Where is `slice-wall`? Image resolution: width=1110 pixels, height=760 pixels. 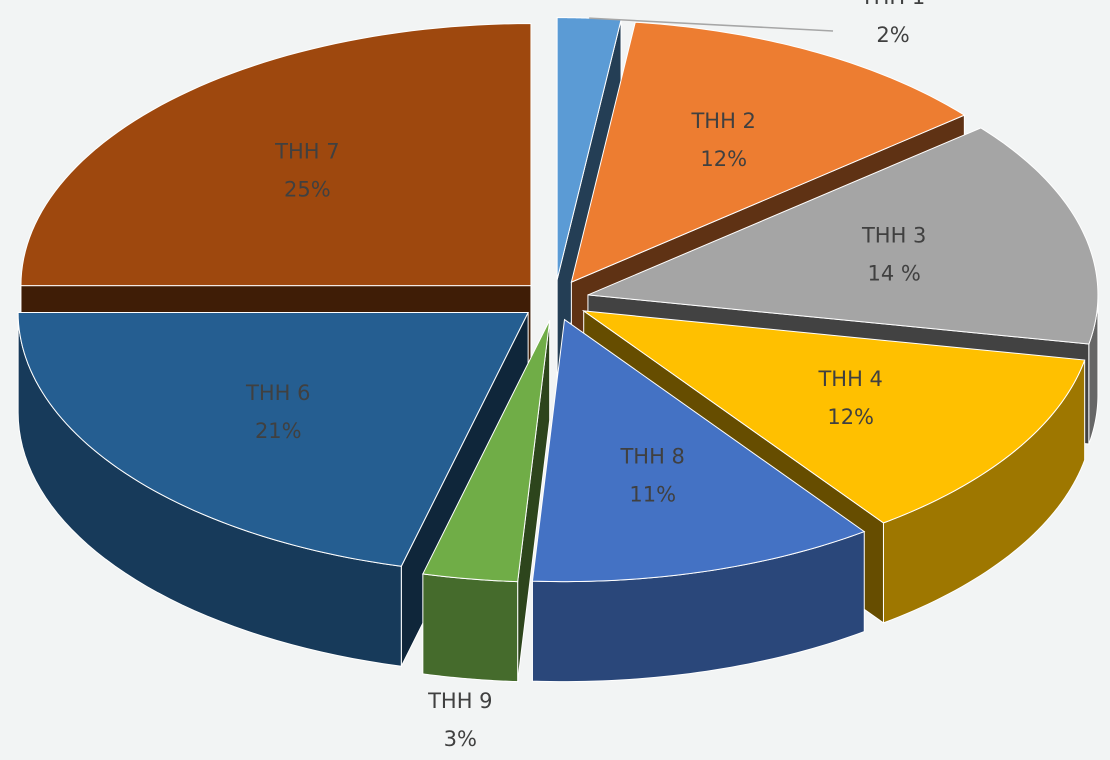
slice-wall is located at coordinates (470, 628).